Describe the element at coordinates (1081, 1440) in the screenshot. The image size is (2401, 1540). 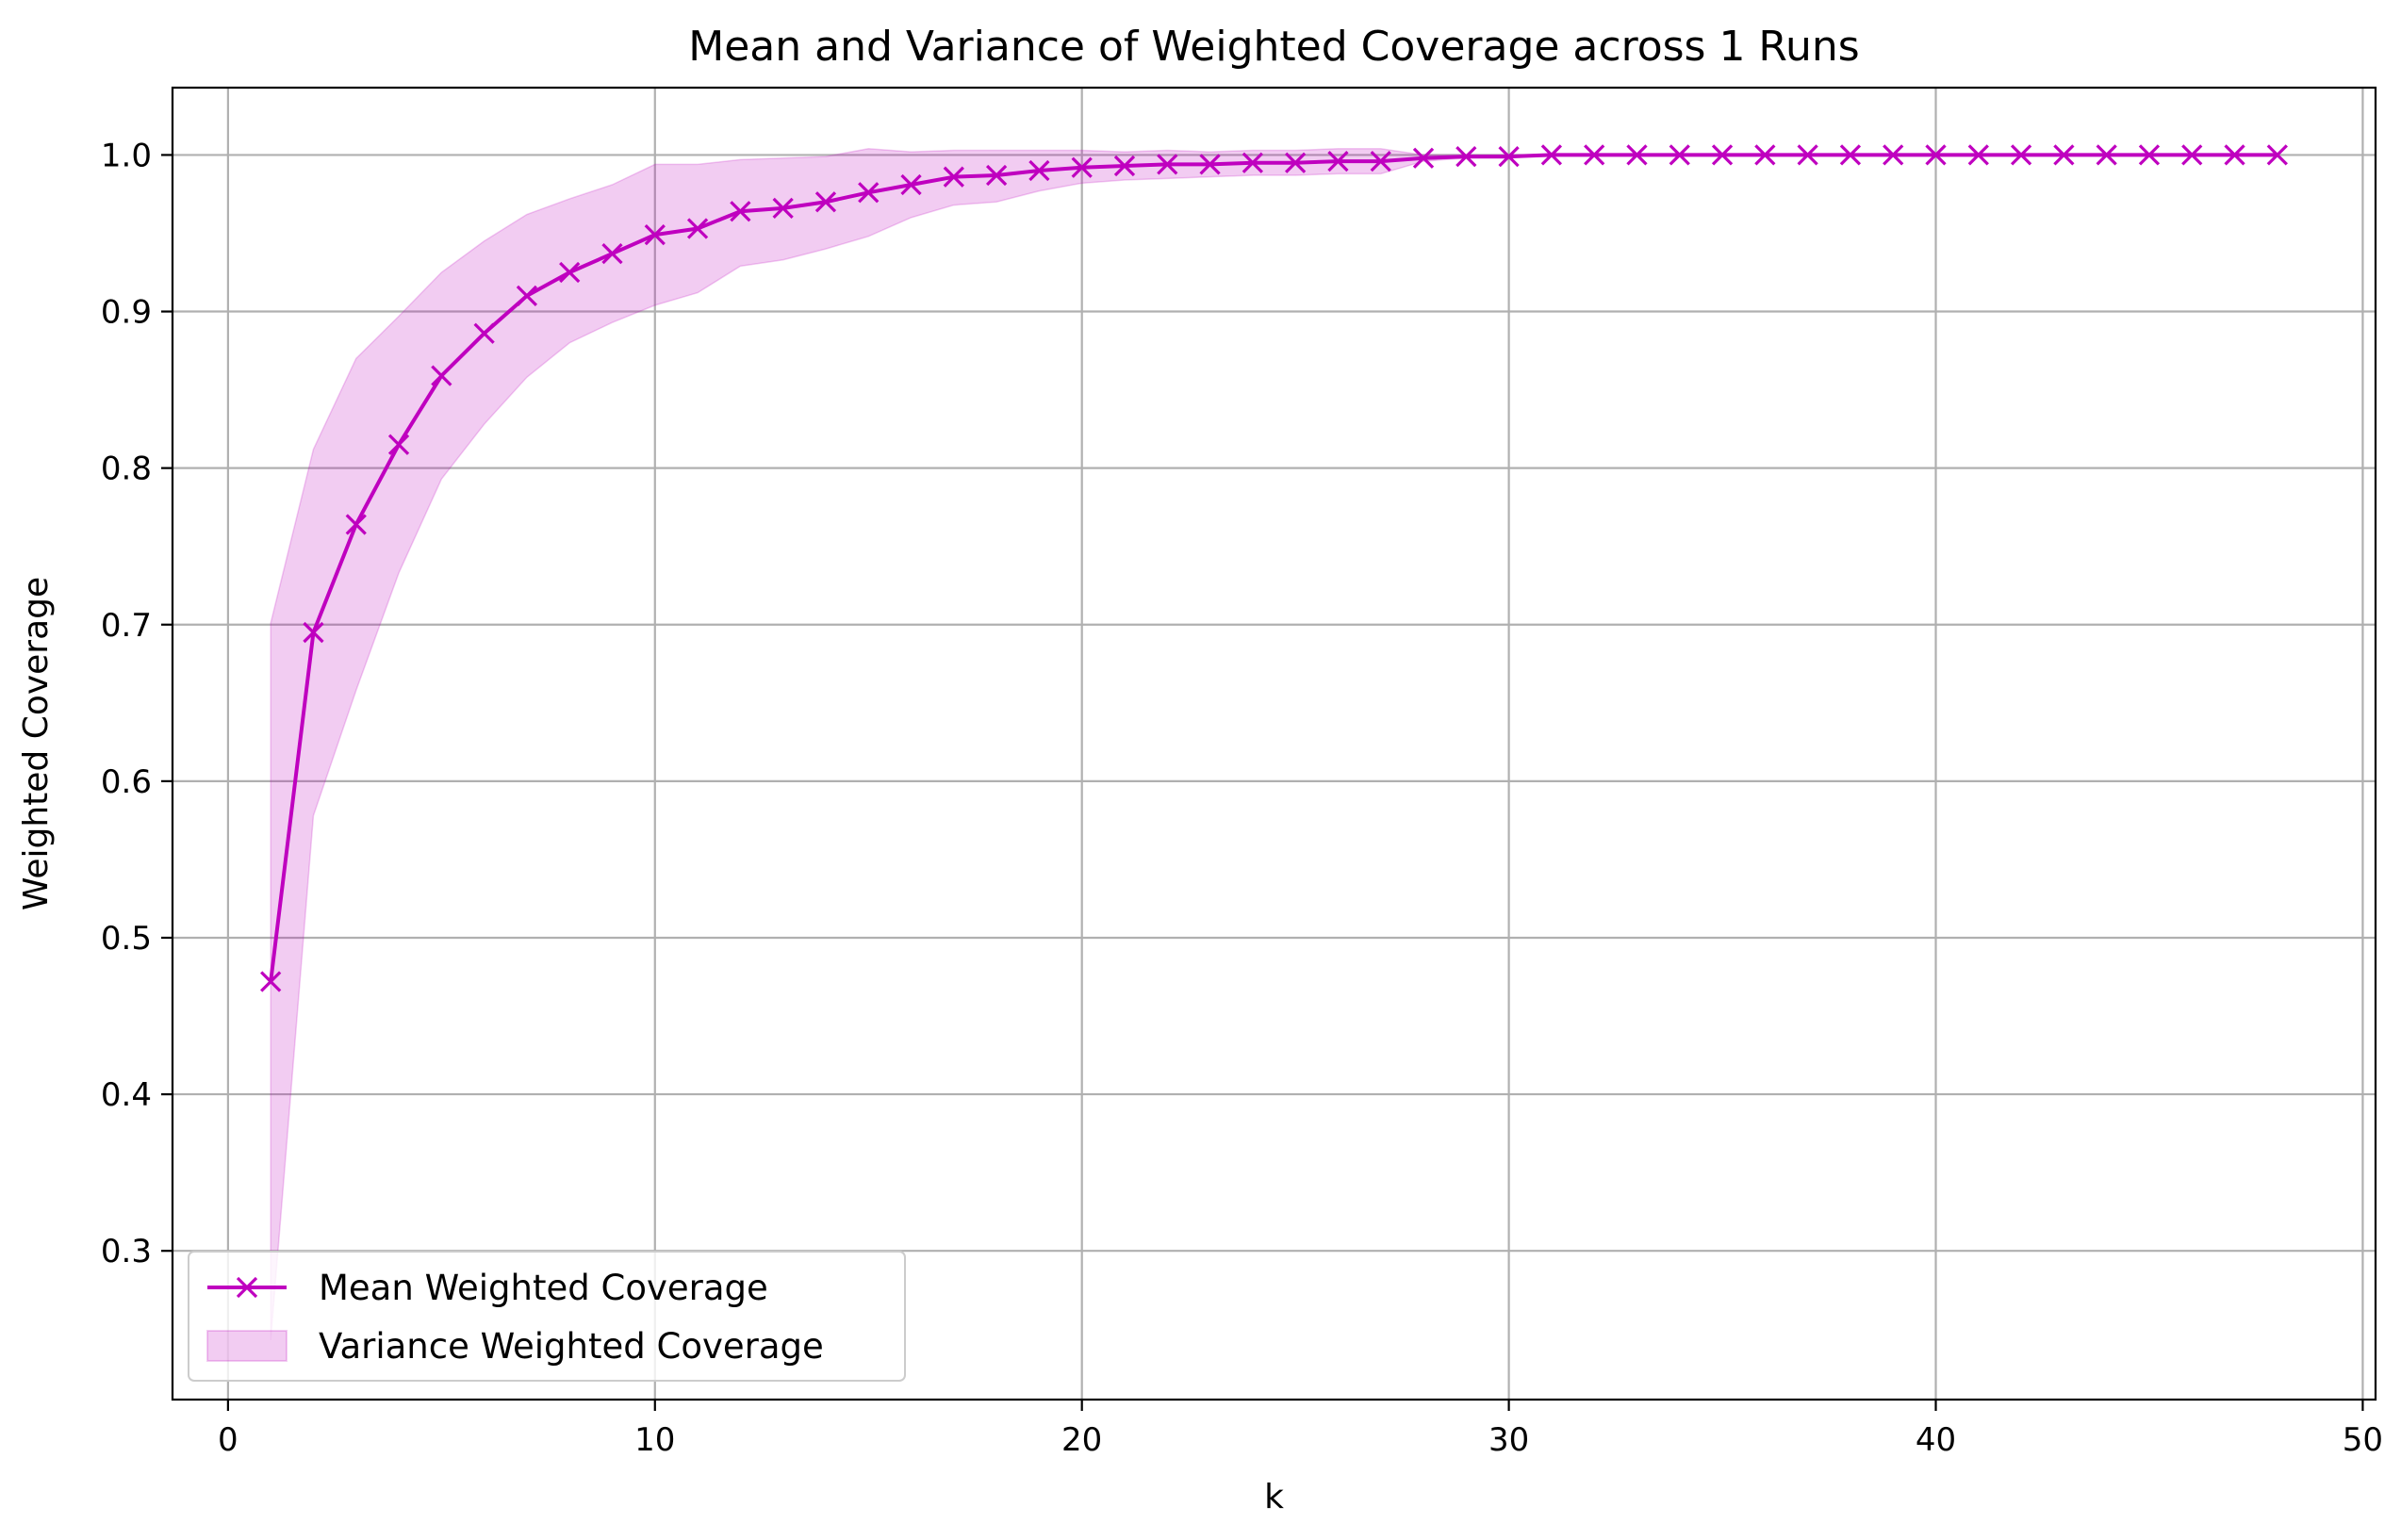
I see `x-tick-label: 20` at that location.